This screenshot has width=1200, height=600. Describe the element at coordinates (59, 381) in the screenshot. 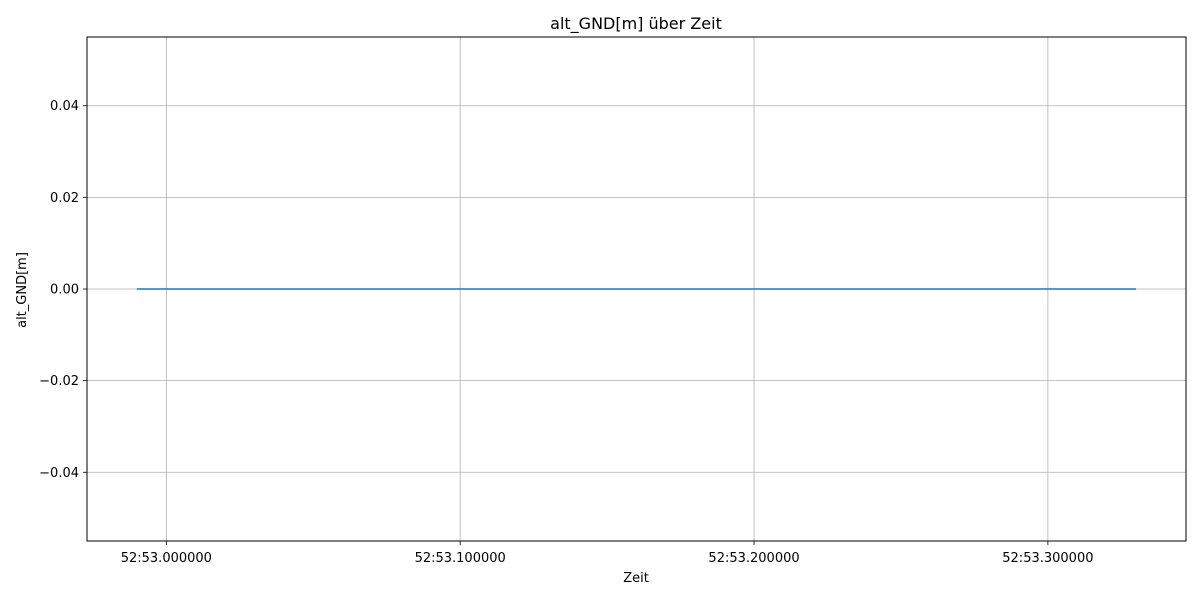

I see `y-tick-label: −0.02` at that location.